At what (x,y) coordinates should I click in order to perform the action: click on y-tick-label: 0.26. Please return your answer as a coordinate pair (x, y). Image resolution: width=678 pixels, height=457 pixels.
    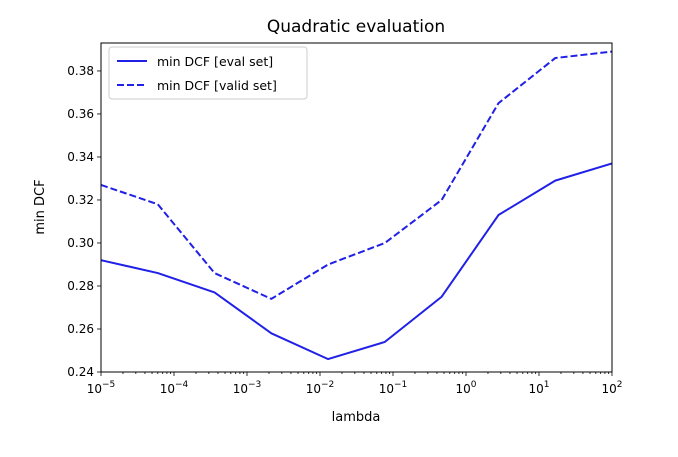
    Looking at the image, I should click on (80, 329).